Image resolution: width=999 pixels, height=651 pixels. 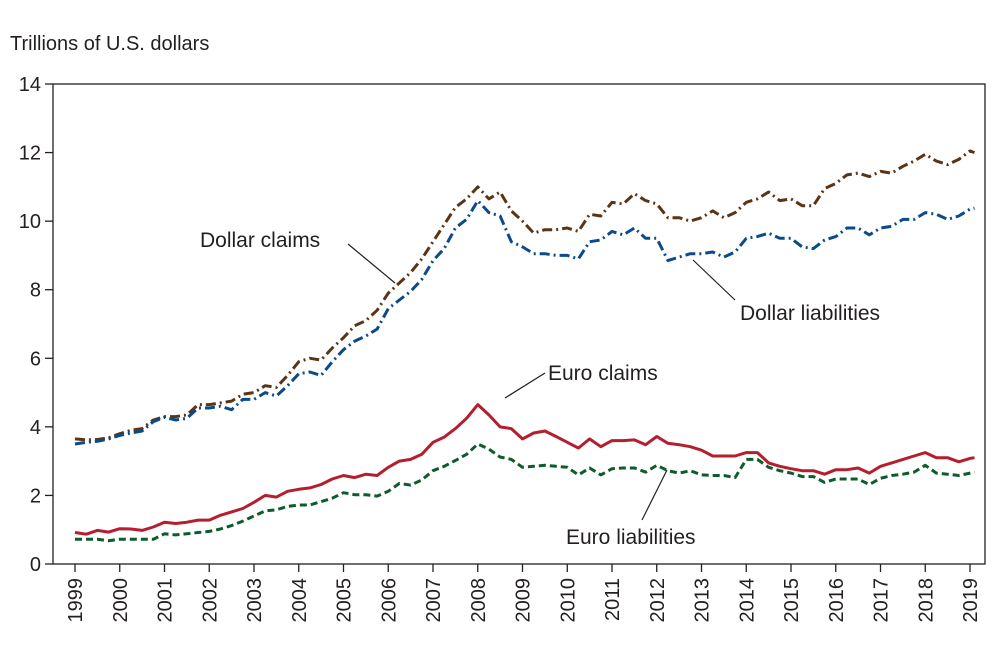 What do you see at coordinates (971, 600) in the screenshot?
I see `x-tick-label: 2019` at bounding box center [971, 600].